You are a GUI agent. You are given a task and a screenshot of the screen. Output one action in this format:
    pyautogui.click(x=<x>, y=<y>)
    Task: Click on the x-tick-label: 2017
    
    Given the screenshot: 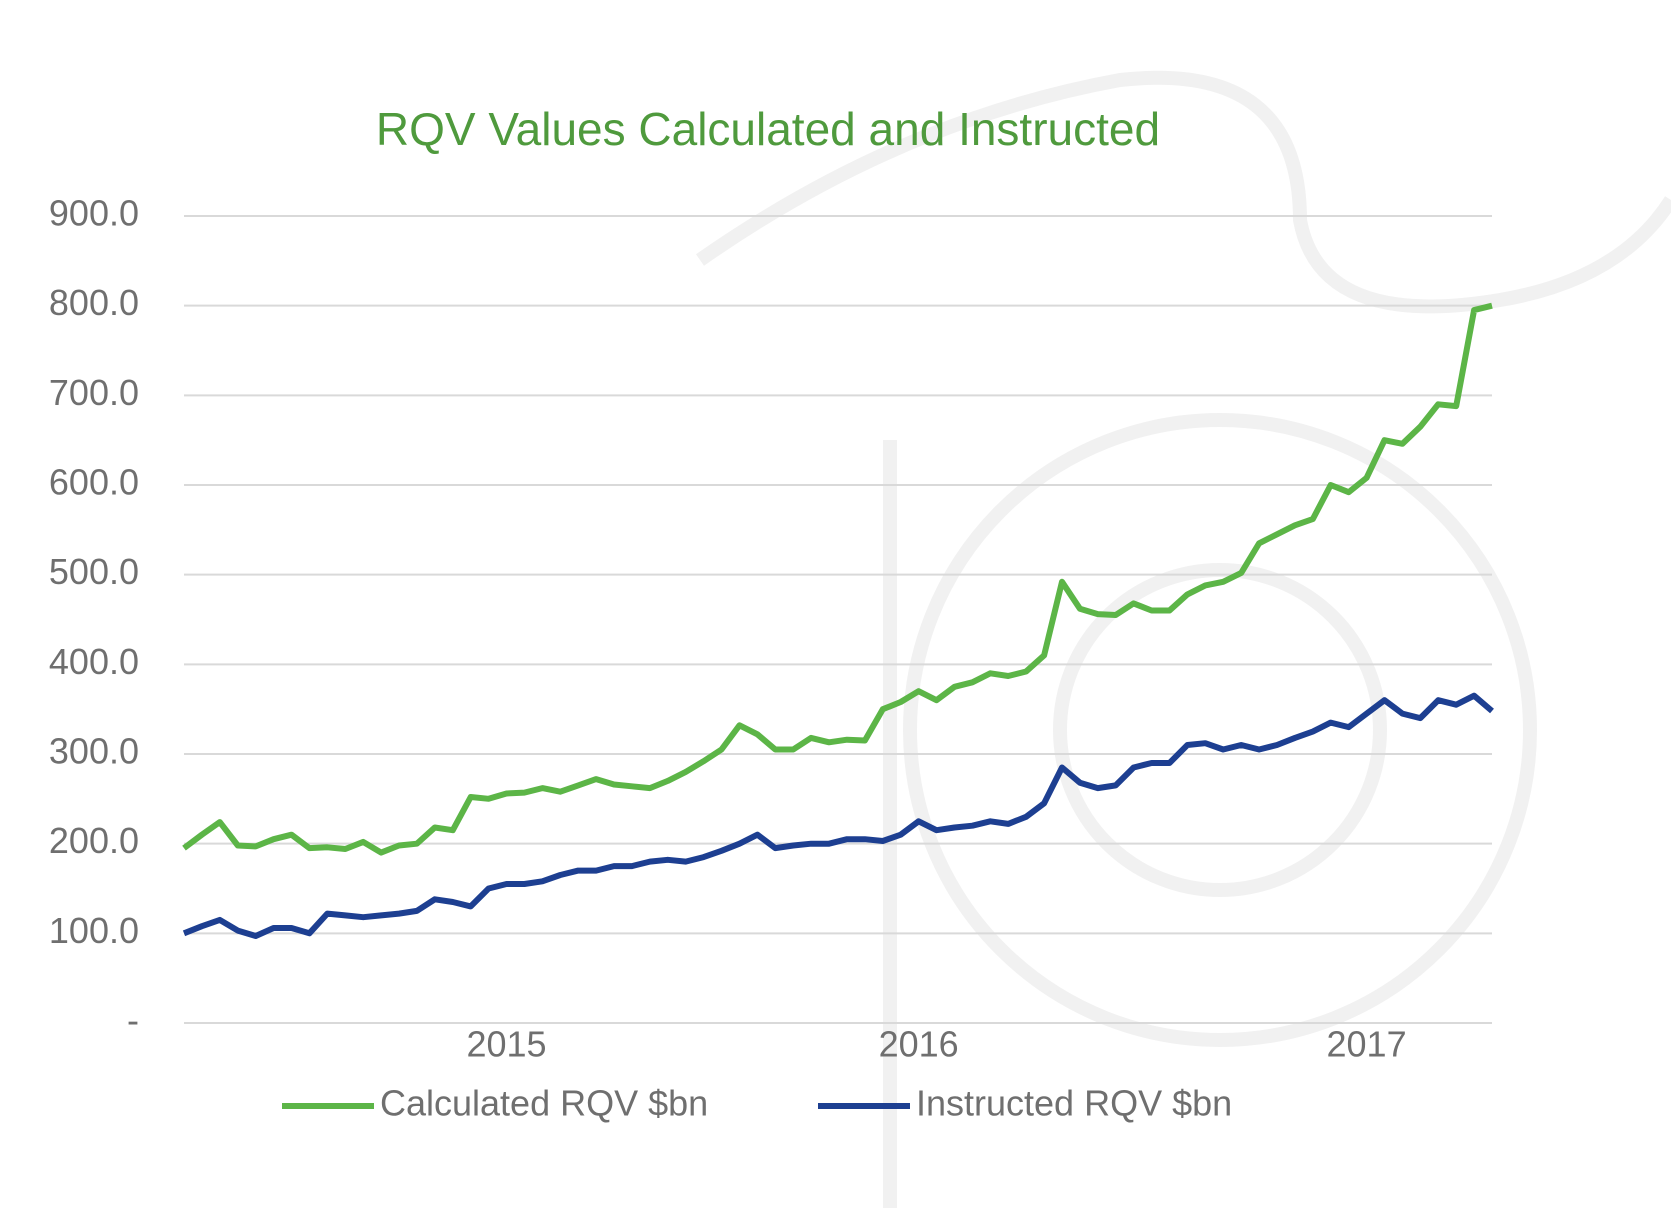 What is the action you would take?
    pyautogui.click(x=1367, y=1044)
    